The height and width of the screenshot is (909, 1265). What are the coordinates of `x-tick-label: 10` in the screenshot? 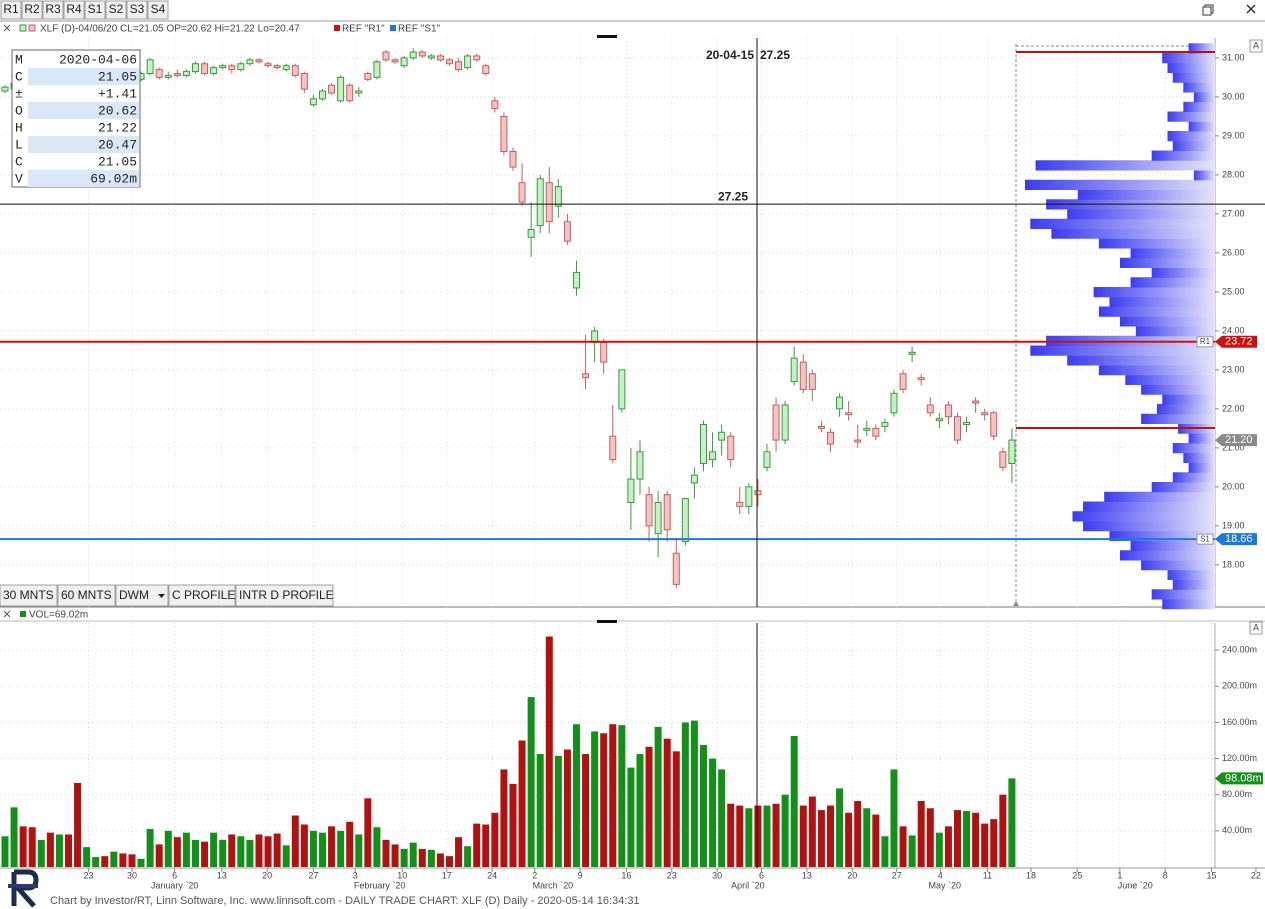 It's located at (402, 875).